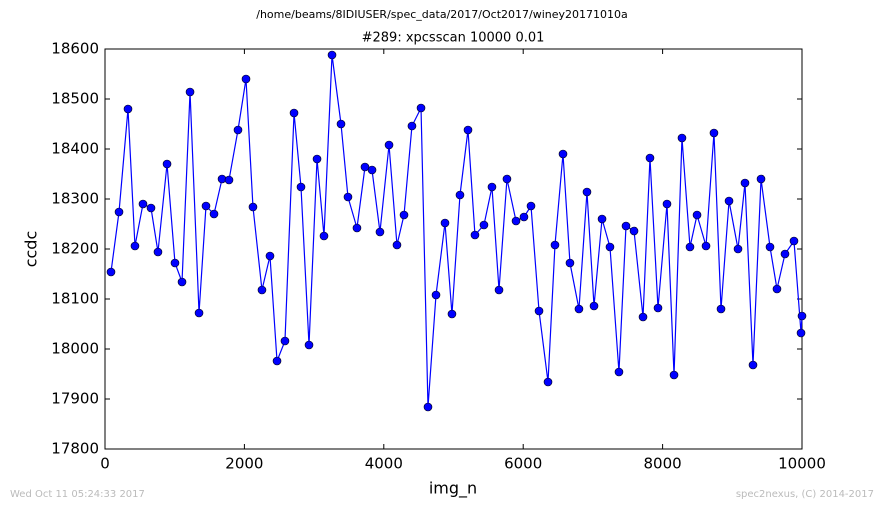 This screenshot has height=509, width=884. What do you see at coordinates (384, 464) in the screenshot?
I see `x-tick-label: 4000` at bounding box center [384, 464].